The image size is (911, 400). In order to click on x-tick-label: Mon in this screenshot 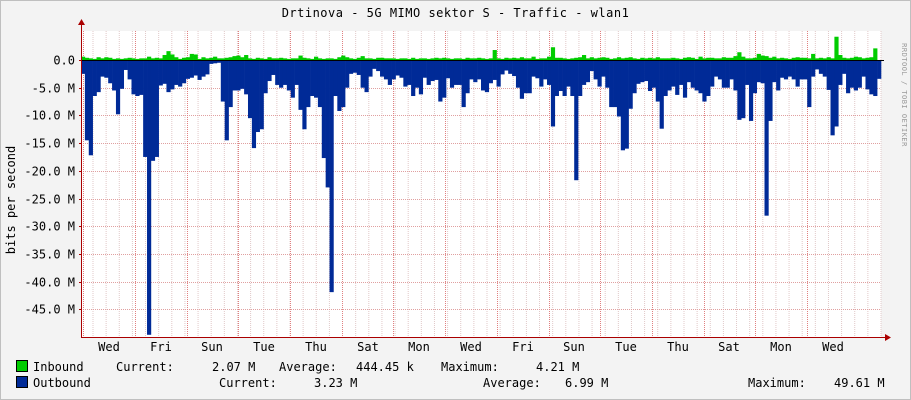, I will do `click(781, 347)`.